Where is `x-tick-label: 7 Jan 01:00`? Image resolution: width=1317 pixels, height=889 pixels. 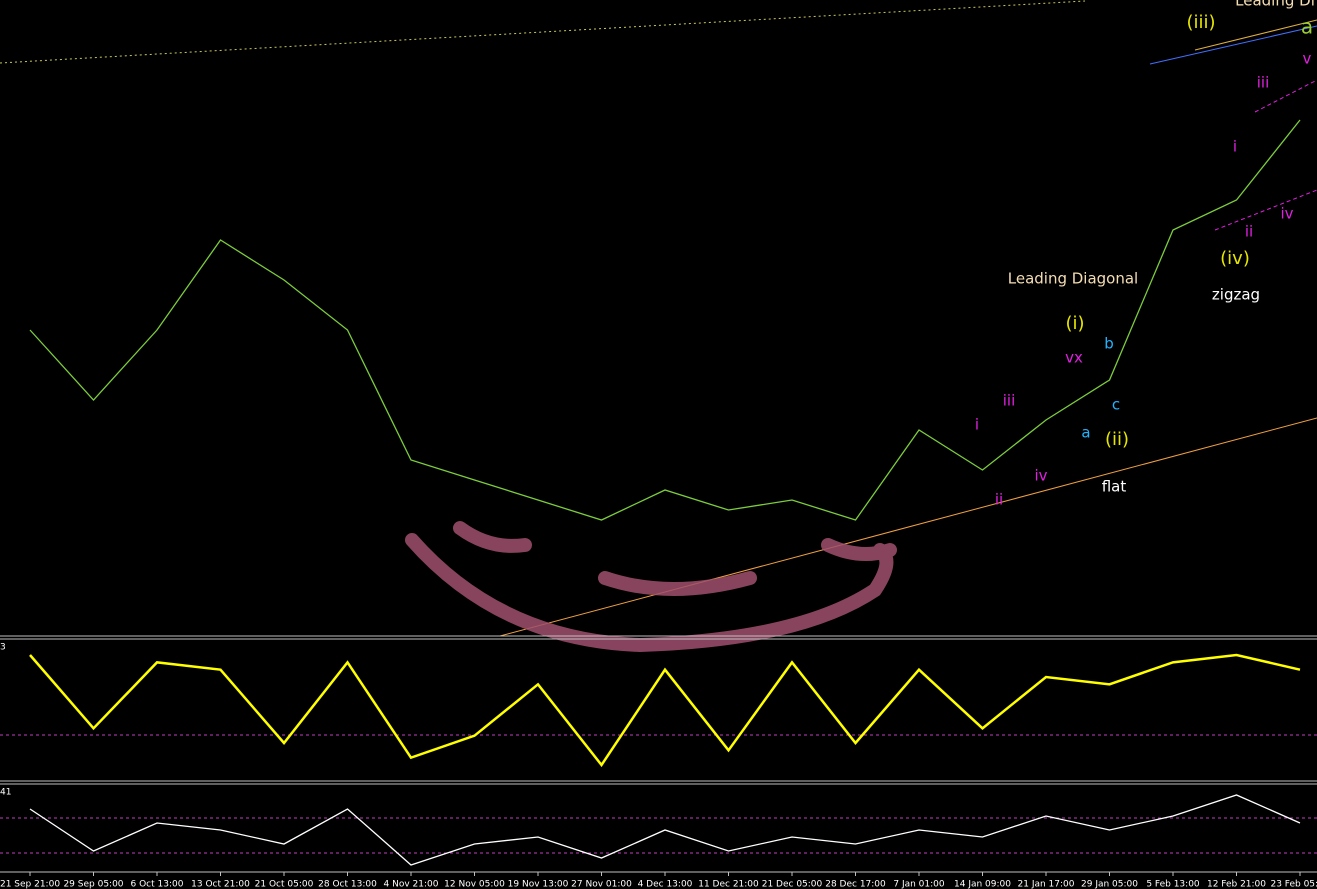
x-tick-label: 7 Jan 01:00 is located at coordinates (919, 884).